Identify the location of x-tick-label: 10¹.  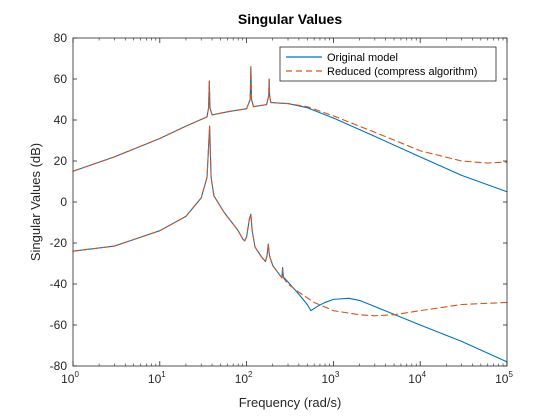
(157, 378).